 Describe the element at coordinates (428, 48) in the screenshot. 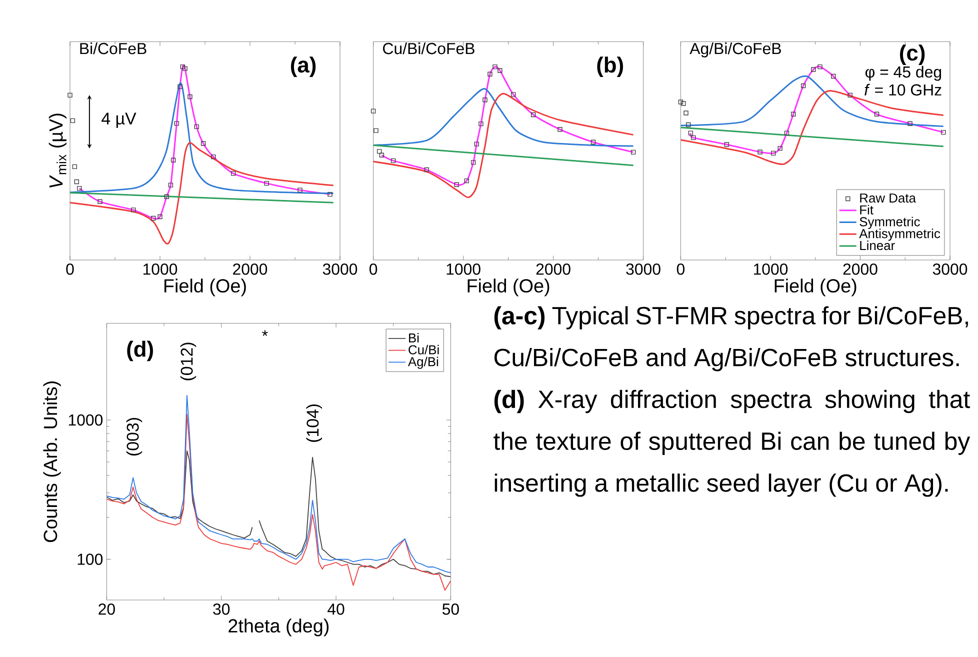

I see `chart-title: Cu/Bi/CoFeB` at that location.